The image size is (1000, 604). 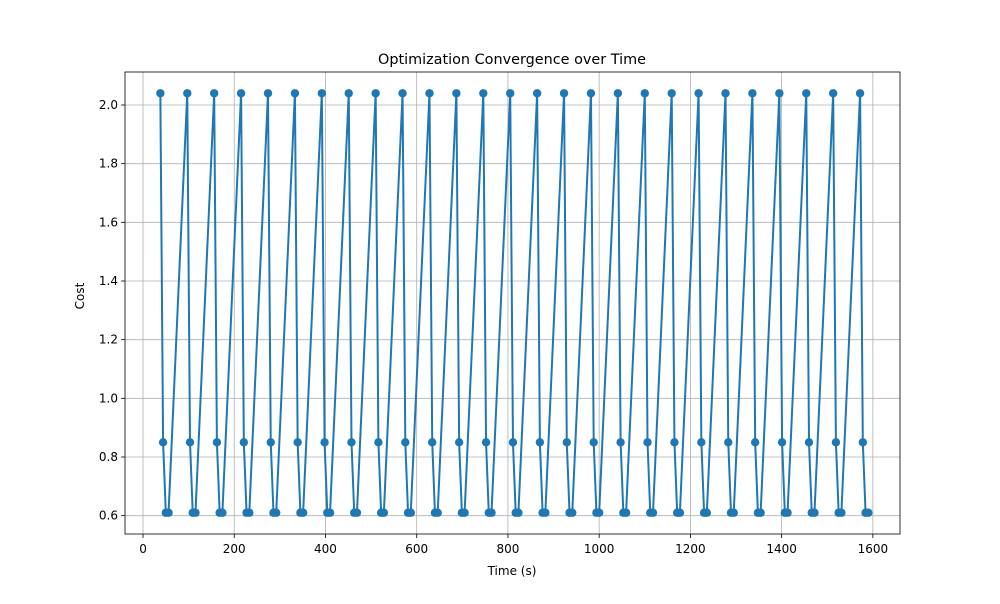 I want to click on y-tick-label: 2.0, so click(x=108, y=105).